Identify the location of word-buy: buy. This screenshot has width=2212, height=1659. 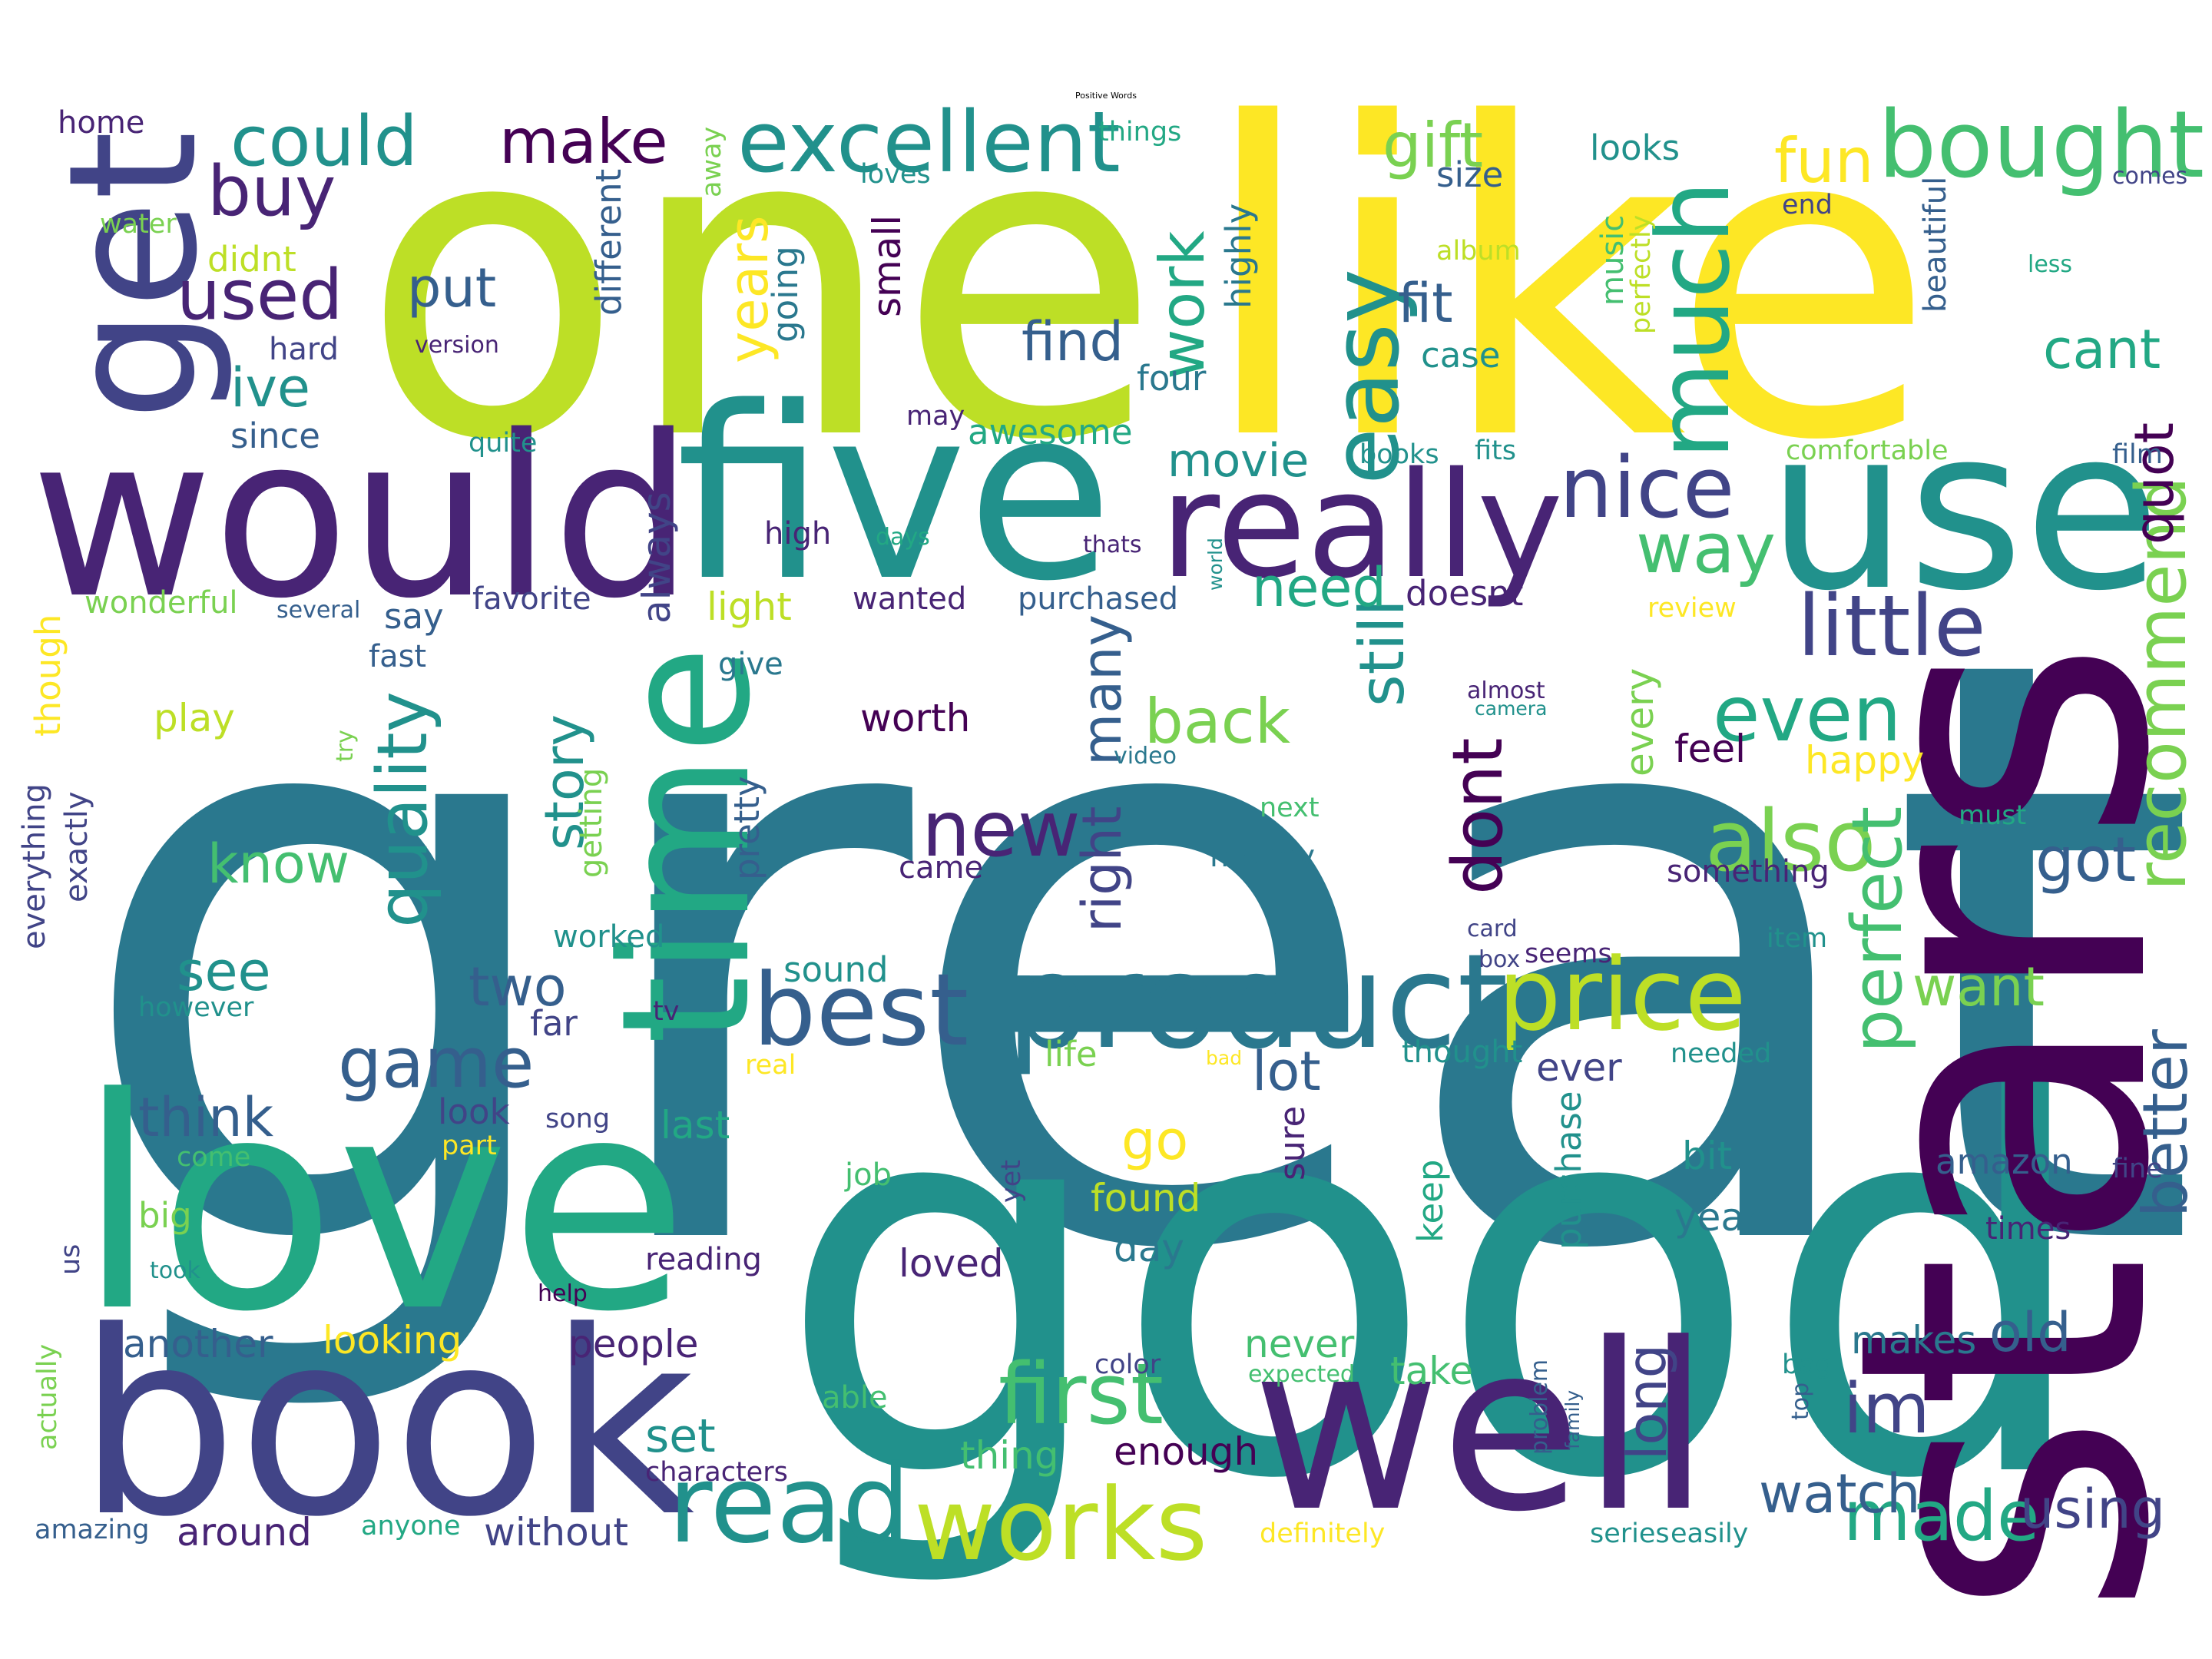
(272, 191).